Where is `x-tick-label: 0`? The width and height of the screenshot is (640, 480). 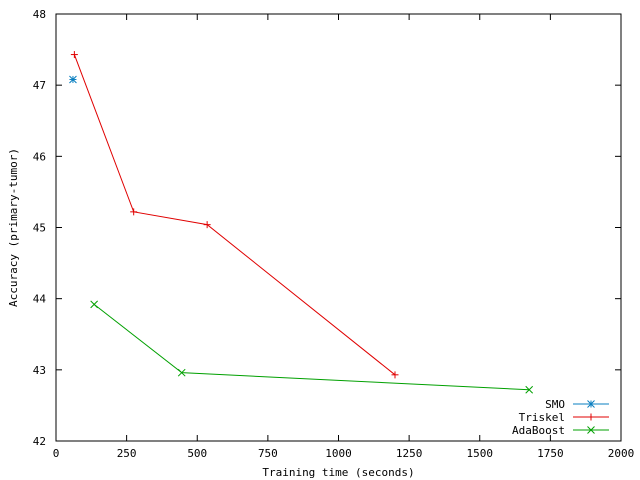 x-tick-label: 0 is located at coordinates (56, 453).